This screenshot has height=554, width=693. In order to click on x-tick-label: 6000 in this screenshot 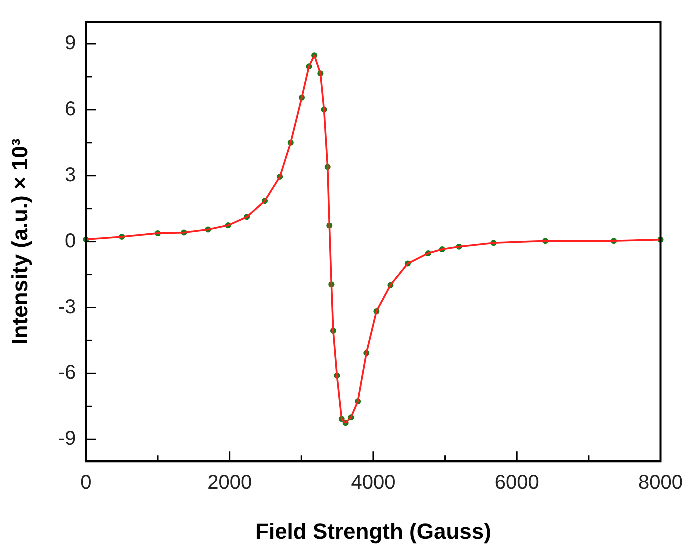, I will do `click(517, 483)`.